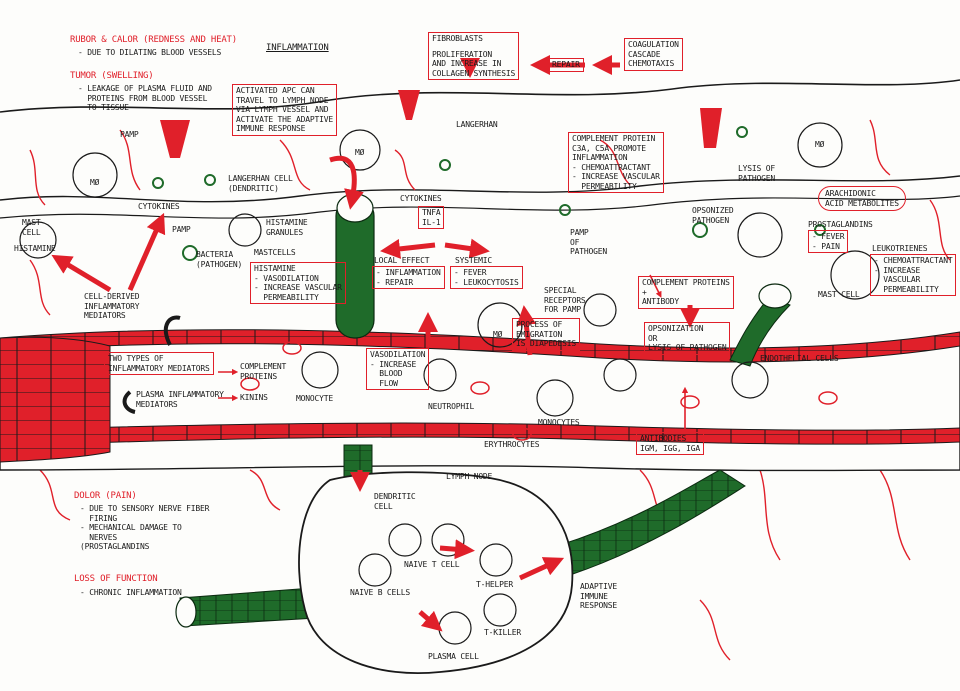  Describe the element at coordinates (398, 369) in the screenshot. I see `box-vasodilation: VASODILATION - INCREASE BLOOD FLOW` at that location.